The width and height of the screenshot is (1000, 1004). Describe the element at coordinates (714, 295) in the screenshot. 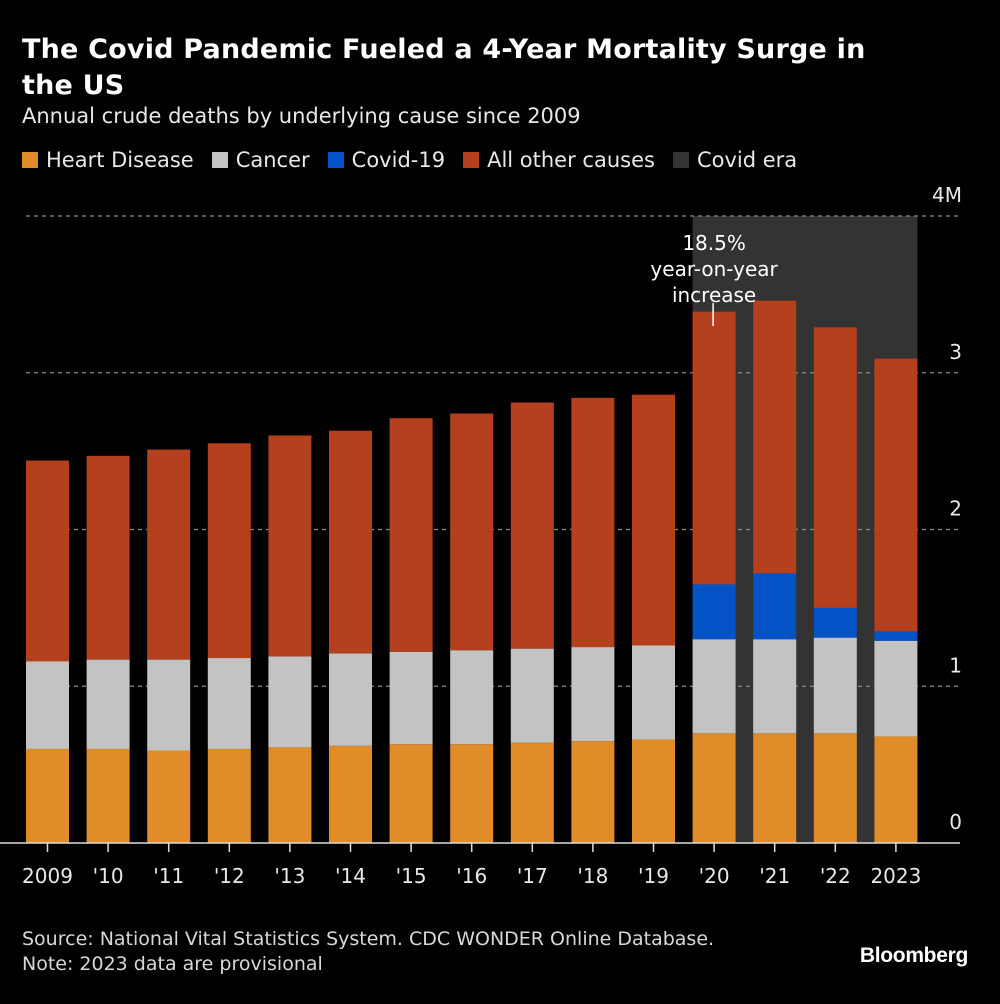

I see `annotation-text: increase` at that location.